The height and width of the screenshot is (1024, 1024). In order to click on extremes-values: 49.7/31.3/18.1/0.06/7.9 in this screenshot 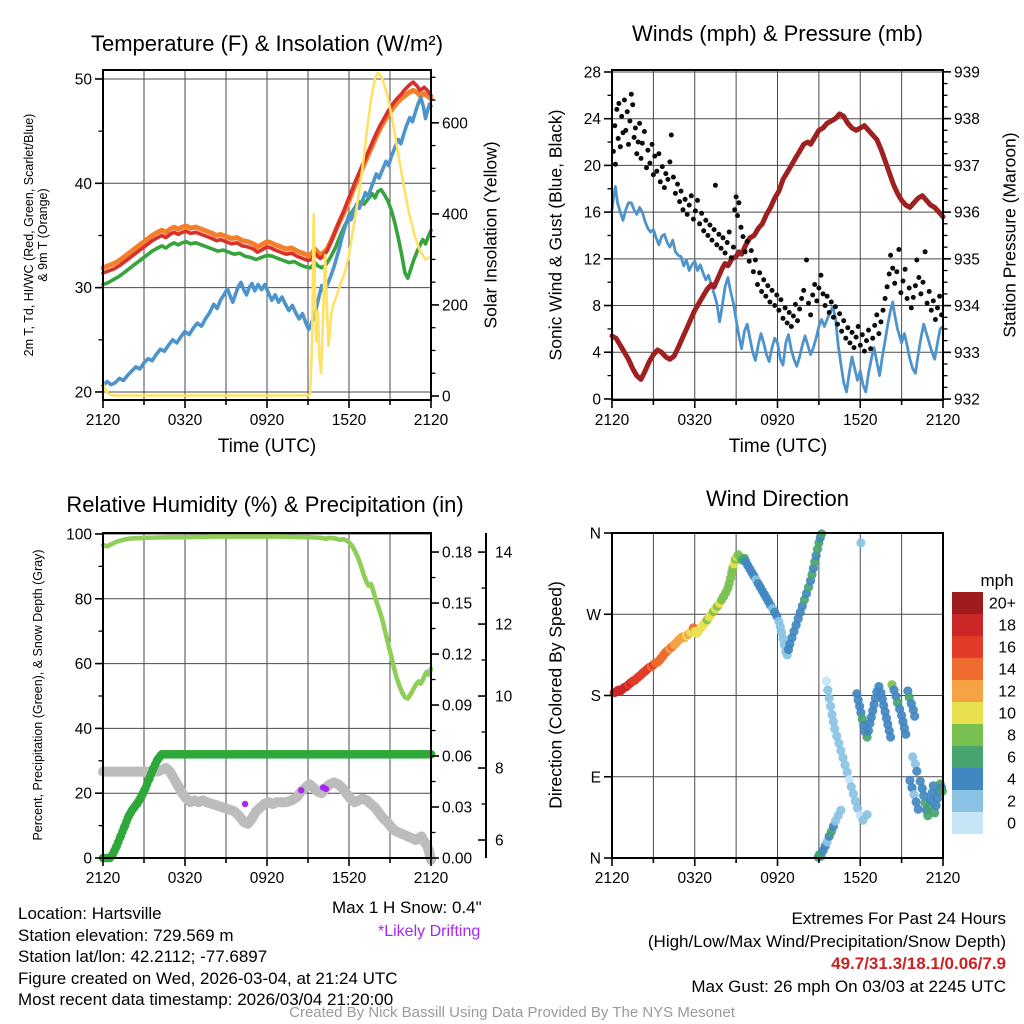, I will do `click(918, 963)`.